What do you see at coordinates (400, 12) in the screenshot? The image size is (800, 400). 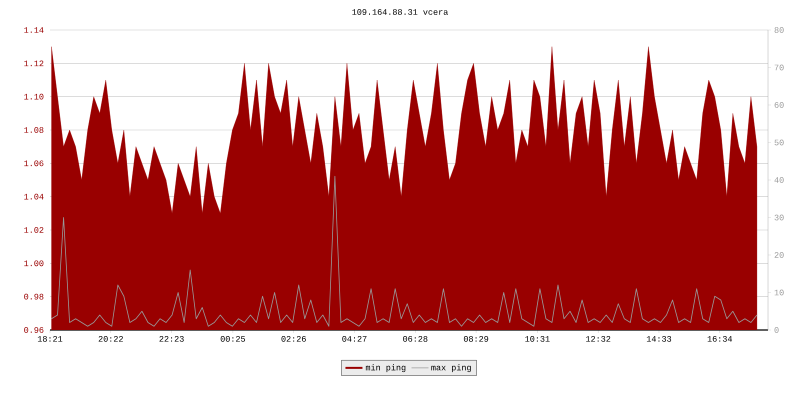 I see `chart-title: 109.164.88.31 vcera` at bounding box center [400, 12].